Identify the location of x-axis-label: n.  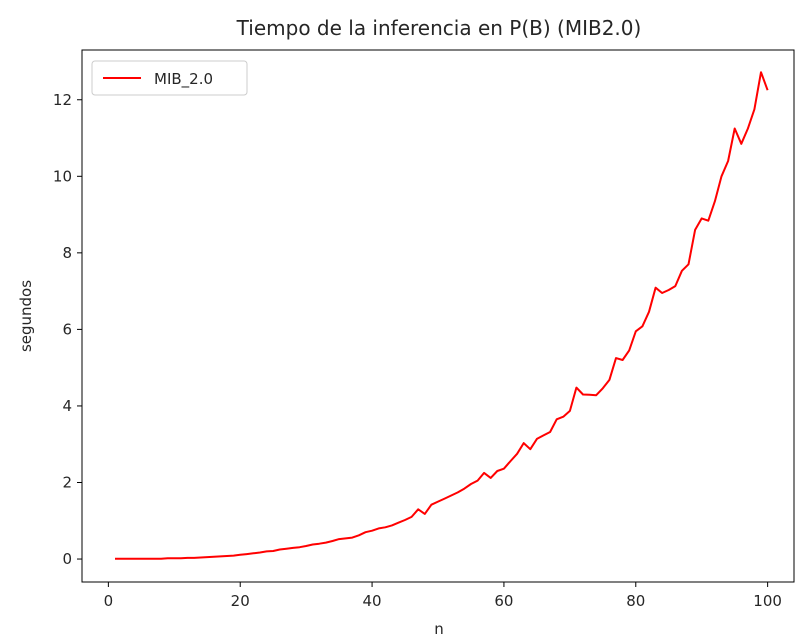
(439, 629).